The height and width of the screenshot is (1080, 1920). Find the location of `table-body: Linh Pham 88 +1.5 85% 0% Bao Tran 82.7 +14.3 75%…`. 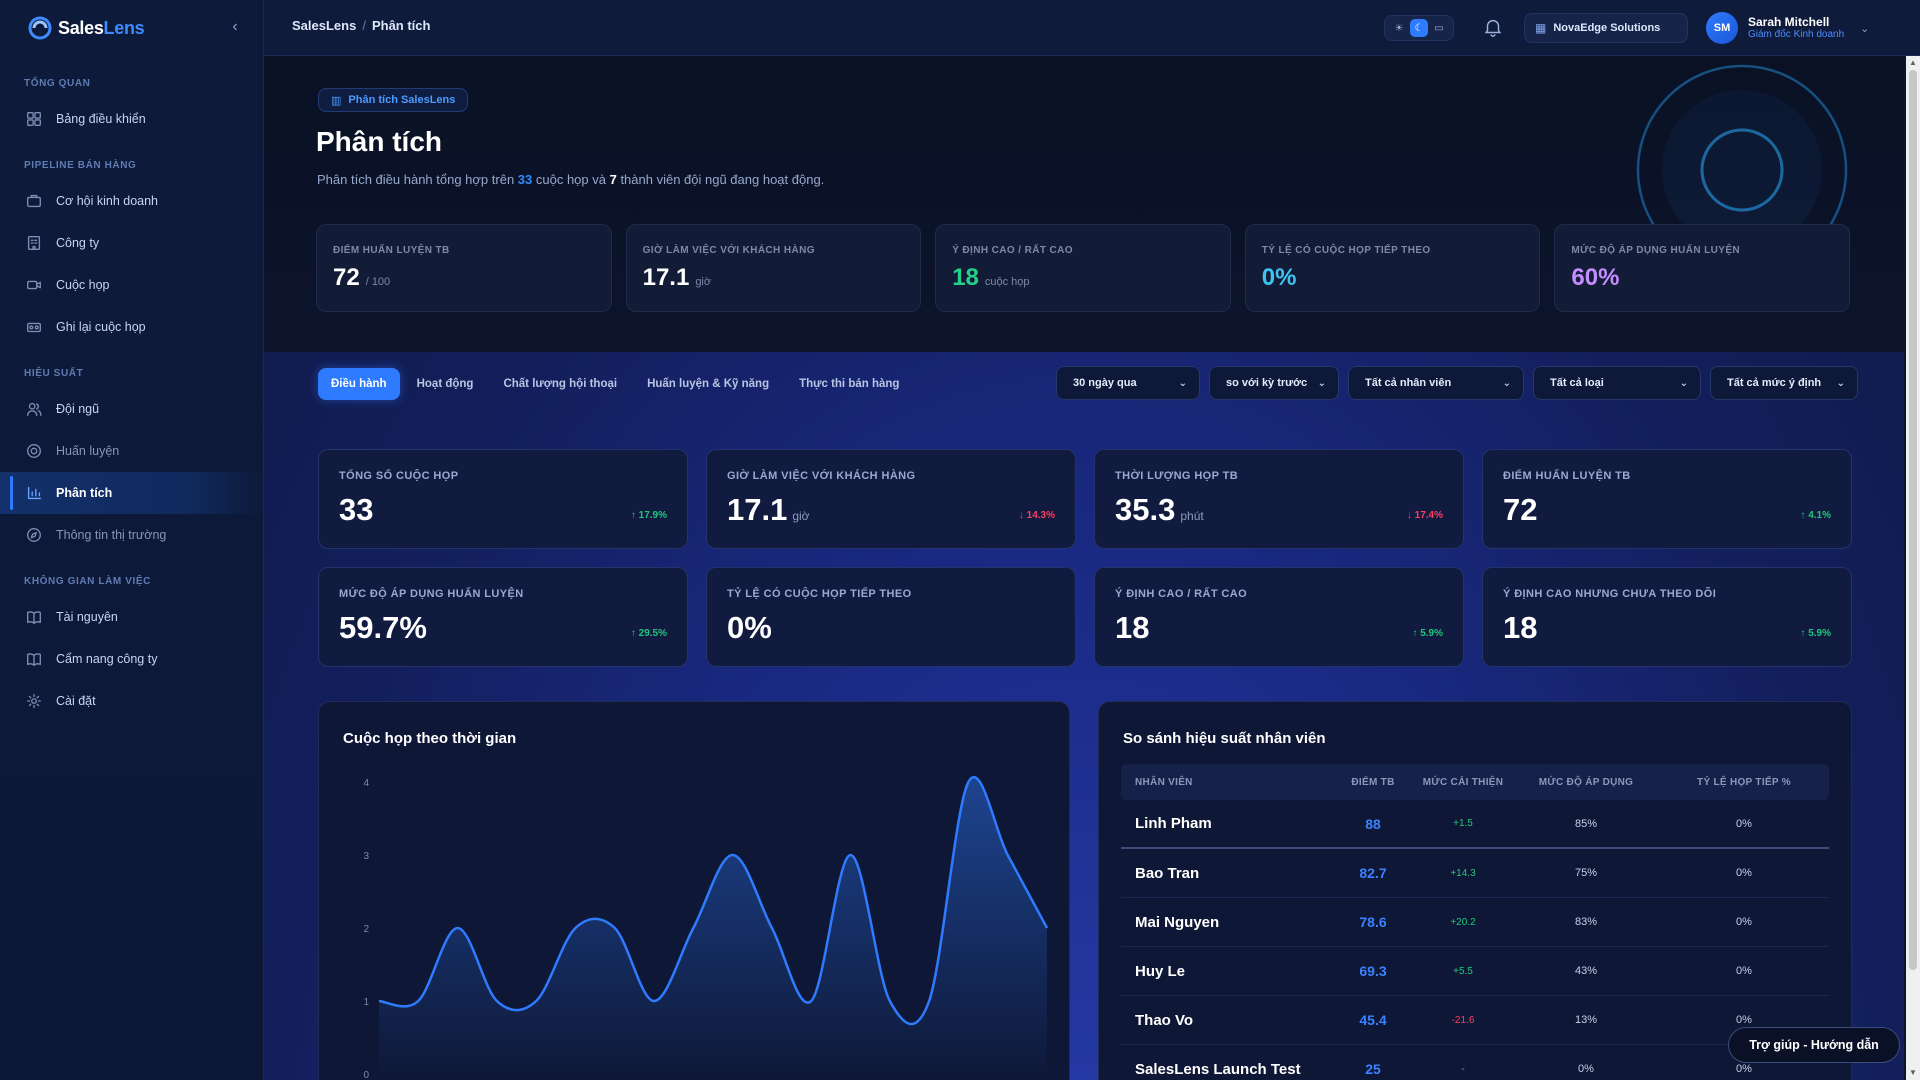

table-body: Linh Pham 88 +1.5 85% 0% Bao Tran 82.7 +14.3 75%… is located at coordinates (1475, 940).